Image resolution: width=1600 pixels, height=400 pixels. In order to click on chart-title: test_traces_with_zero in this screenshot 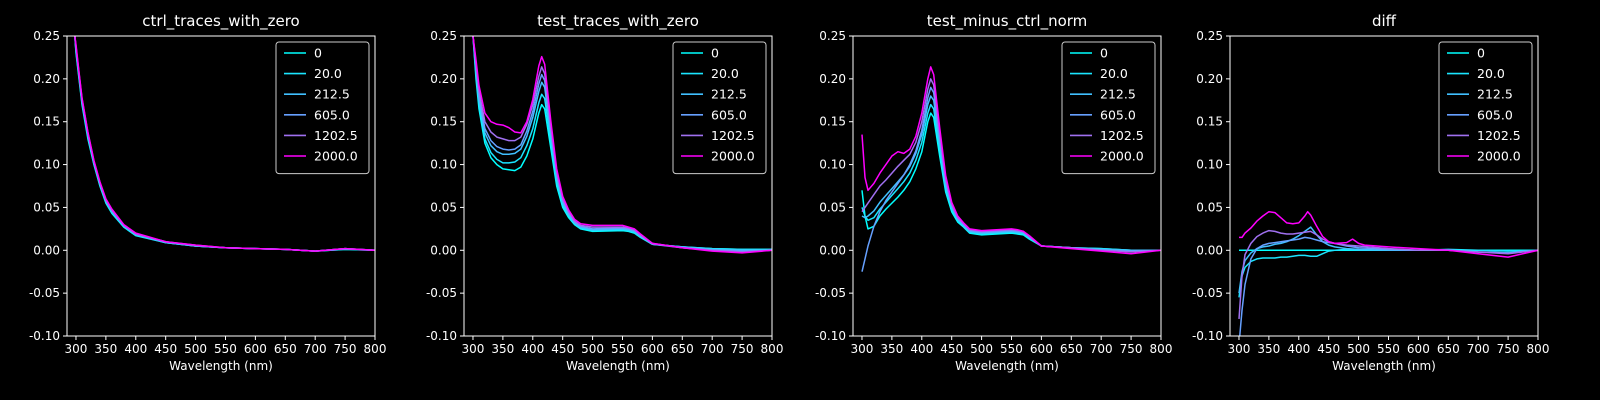, I will do `click(618, 21)`.